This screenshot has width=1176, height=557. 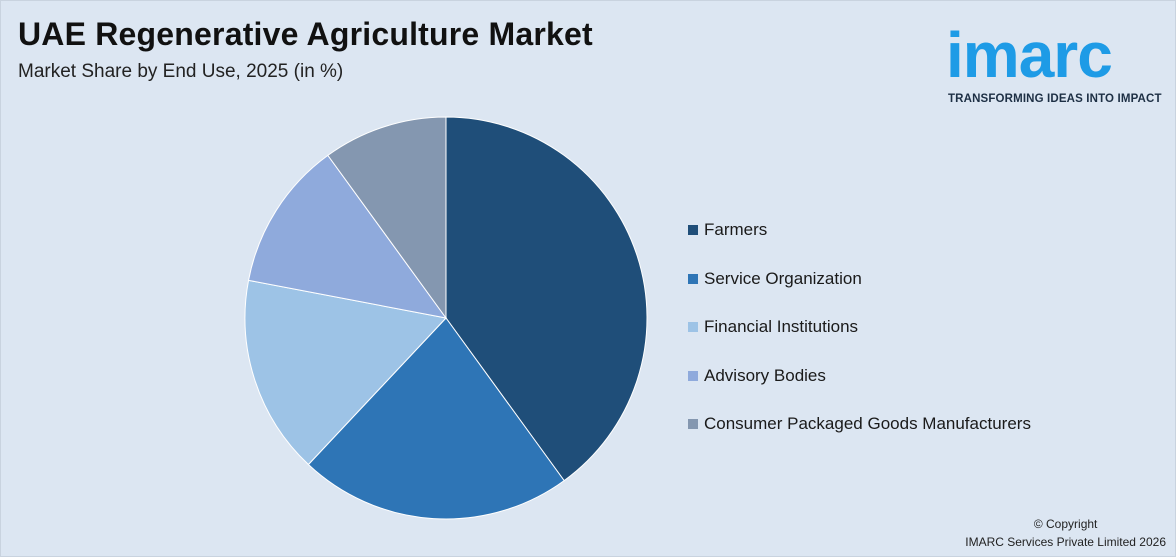 I want to click on logo-tagline: TRANSFORMING IDEAS INTO IMPACT, so click(x=1055, y=99).